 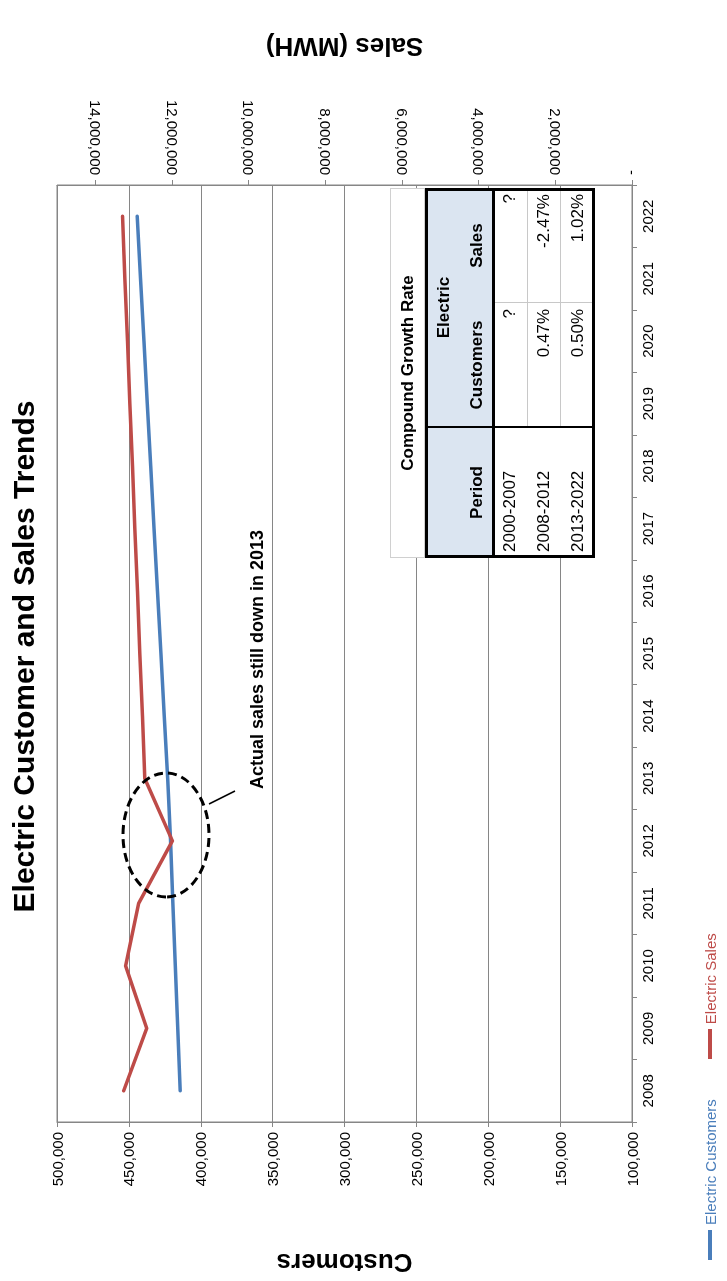 I want to click on annotation: 1.02%, so click(x=577, y=219).